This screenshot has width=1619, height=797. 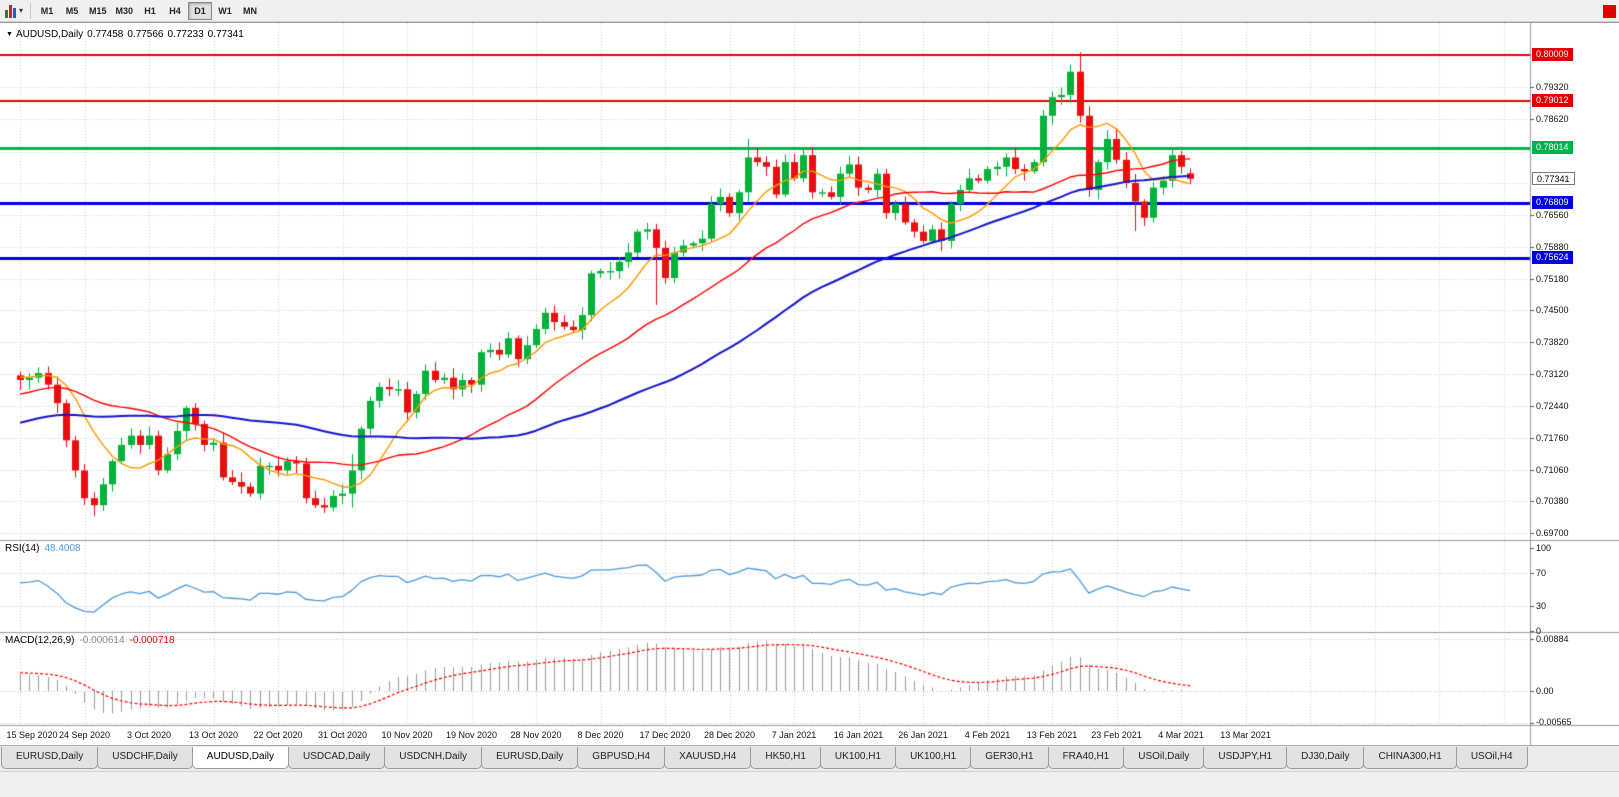 I want to click on timeframe-toolbar: ▾ M1 M5 M15 M30 H1 H4 D1 W1 MN, so click(x=809, y=11).